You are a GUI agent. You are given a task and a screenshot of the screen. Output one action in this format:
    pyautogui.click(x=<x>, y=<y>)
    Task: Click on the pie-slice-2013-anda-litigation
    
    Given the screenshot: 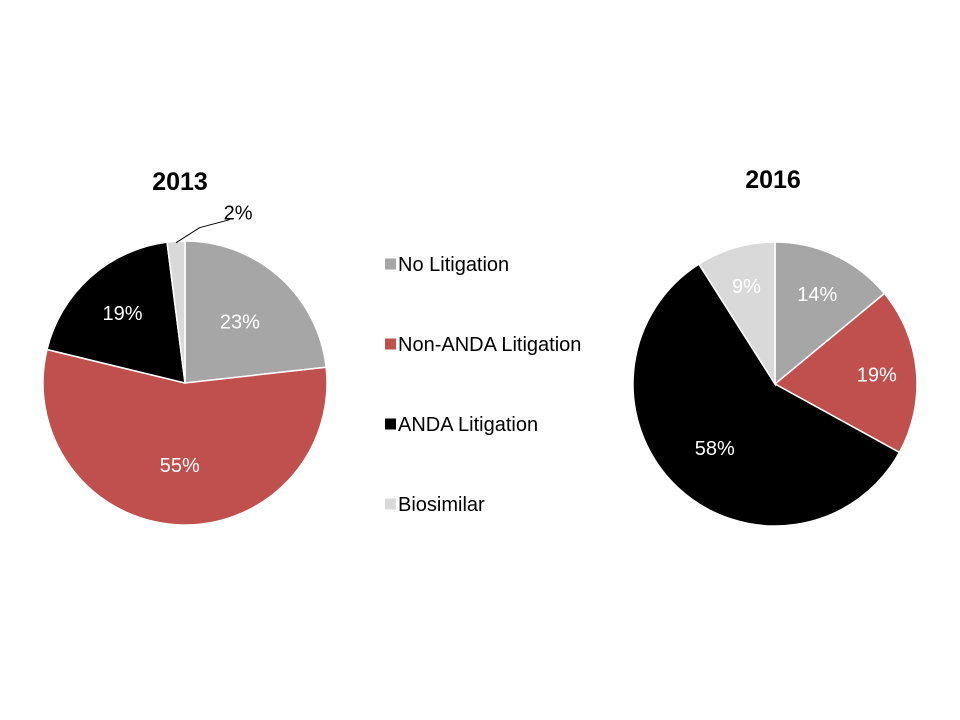 What is the action you would take?
    pyautogui.click(x=116, y=312)
    